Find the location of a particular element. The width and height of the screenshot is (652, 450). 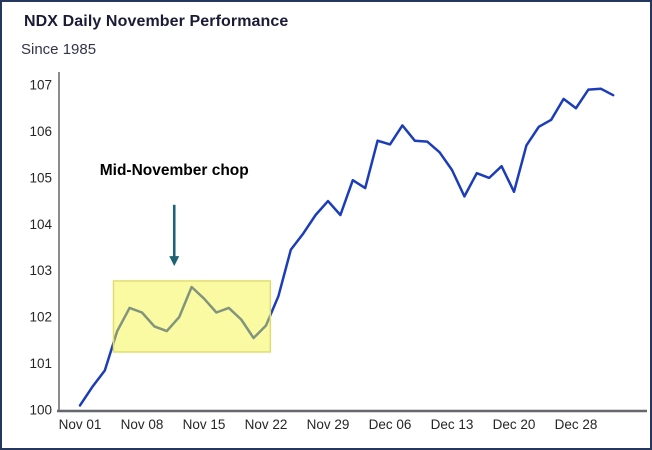

chart-title: NDX Daily November Performance is located at coordinates (156, 21).